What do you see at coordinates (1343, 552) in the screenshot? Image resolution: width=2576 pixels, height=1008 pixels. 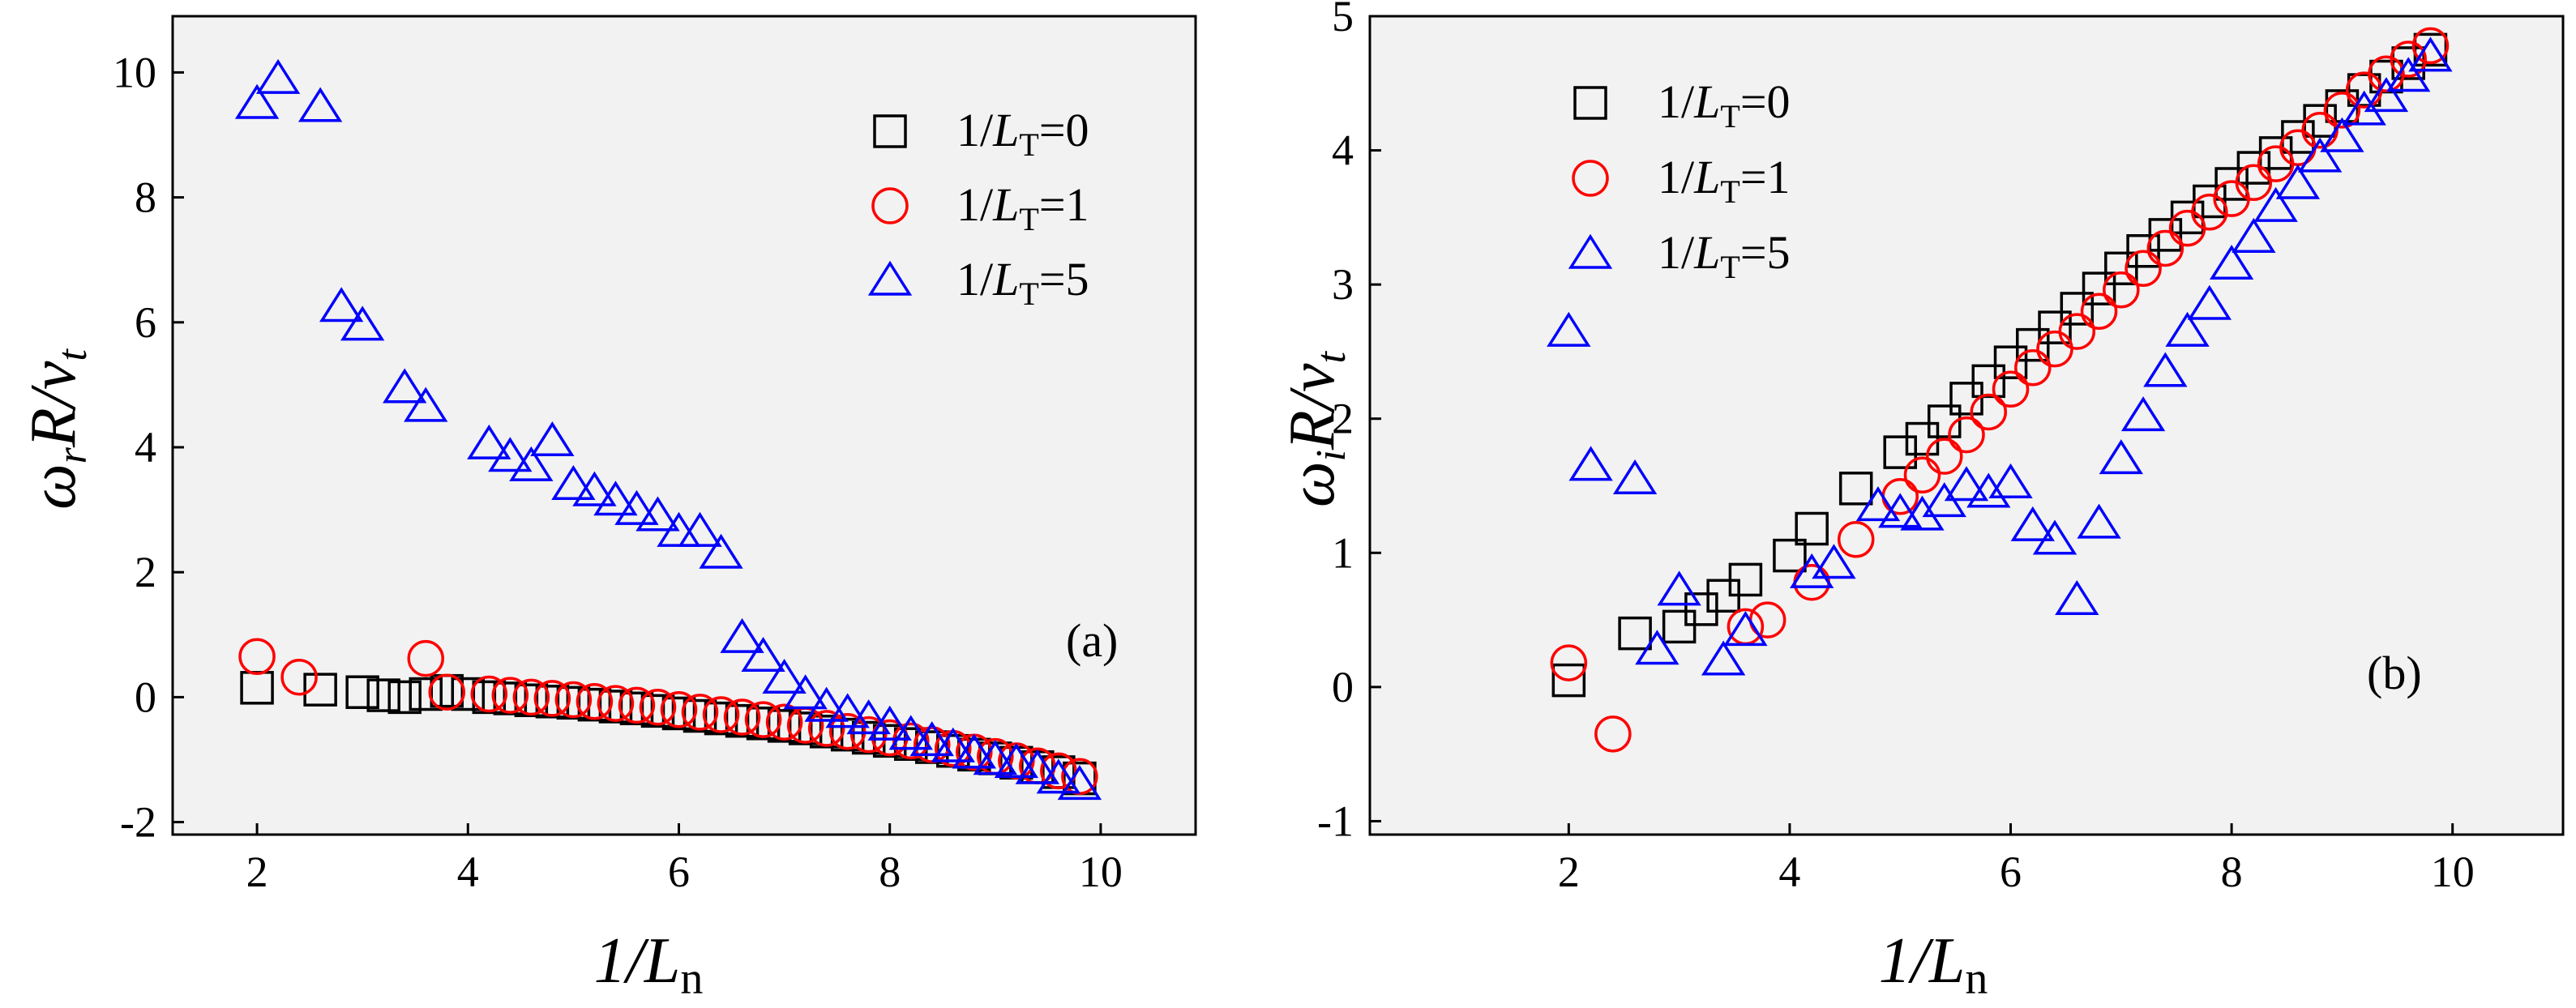 I see `y-tick-label: 1` at bounding box center [1343, 552].